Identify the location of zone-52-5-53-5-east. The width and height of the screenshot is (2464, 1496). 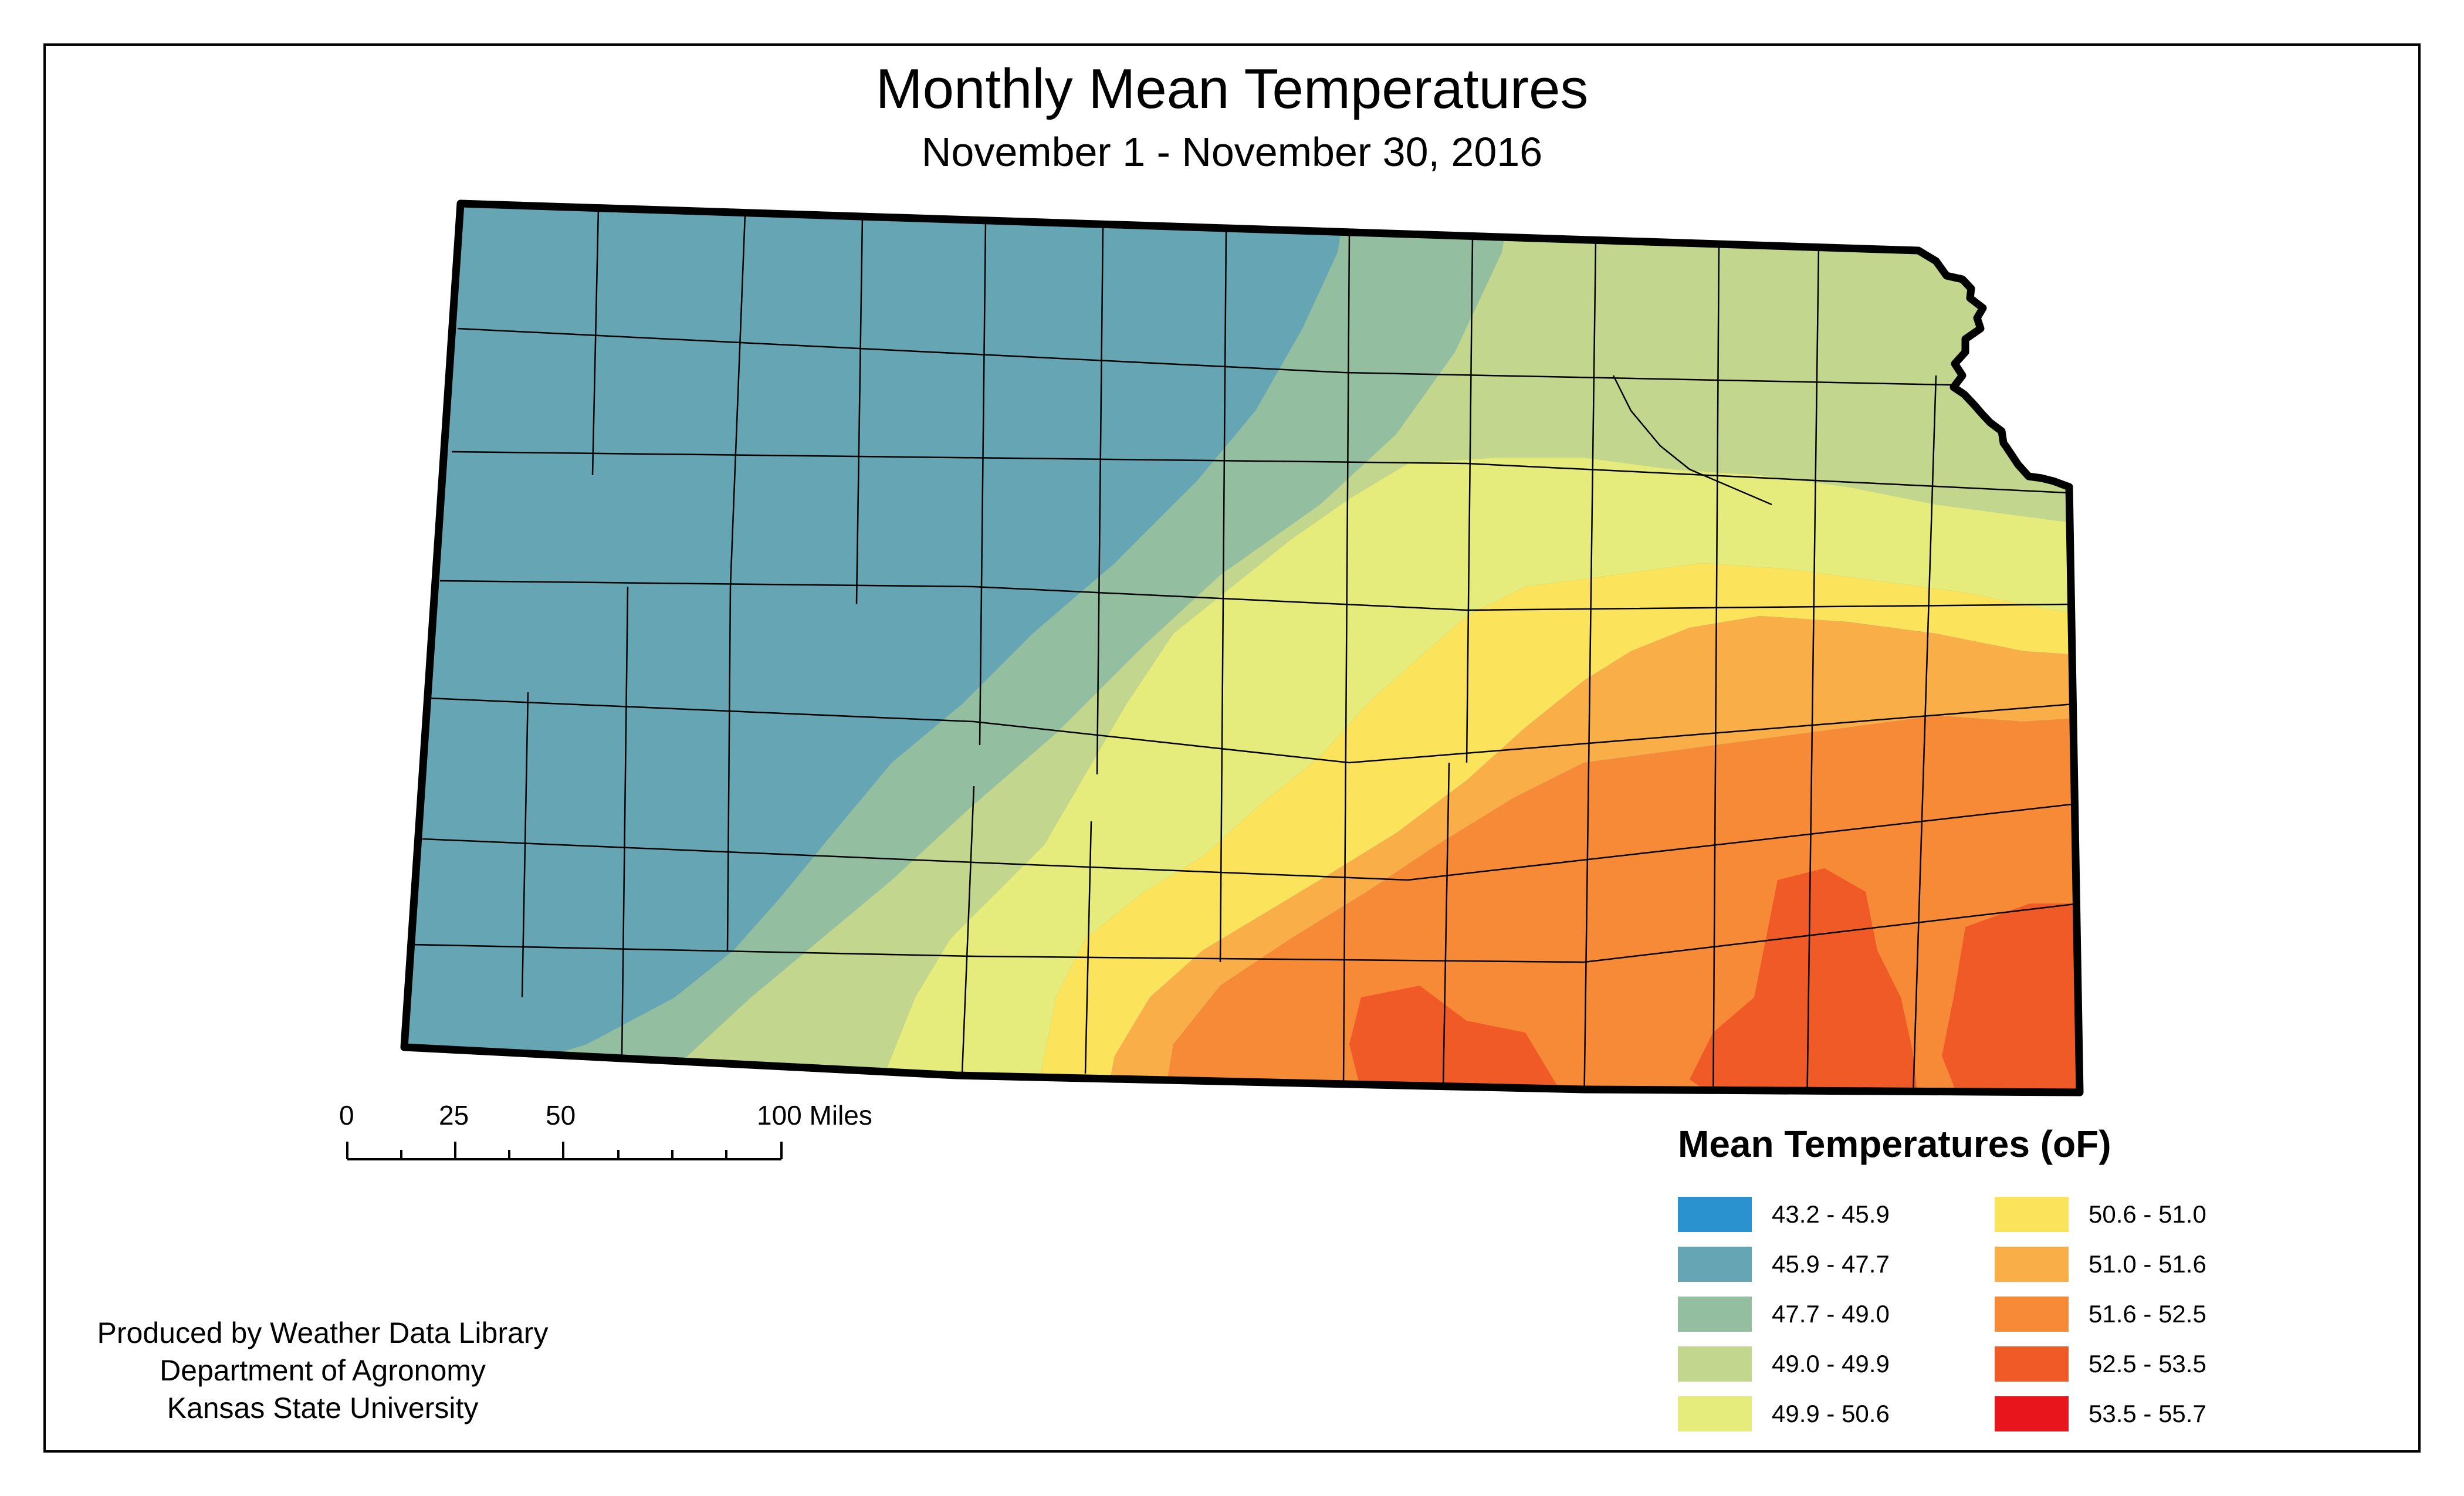
(1804, 980).